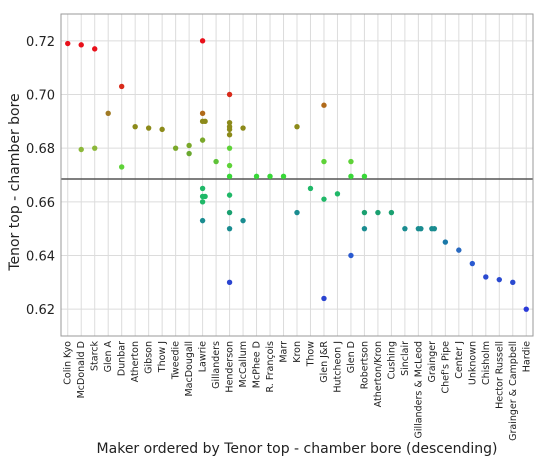  What do you see at coordinates (230, 367) in the screenshot?
I see `x-tick-label: Henderson` at bounding box center [230, 367].